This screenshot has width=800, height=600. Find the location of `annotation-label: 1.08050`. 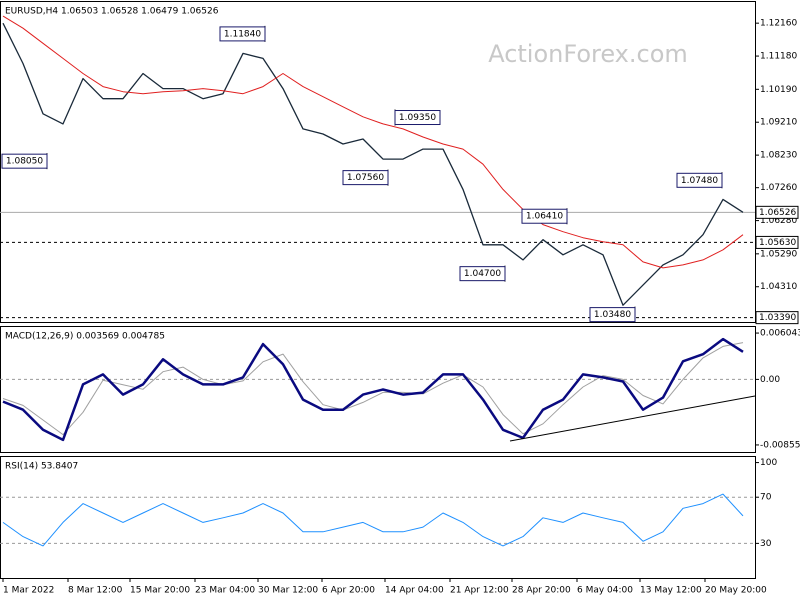

annotation-label: 1.08050 is located at coordinates (24, 162).